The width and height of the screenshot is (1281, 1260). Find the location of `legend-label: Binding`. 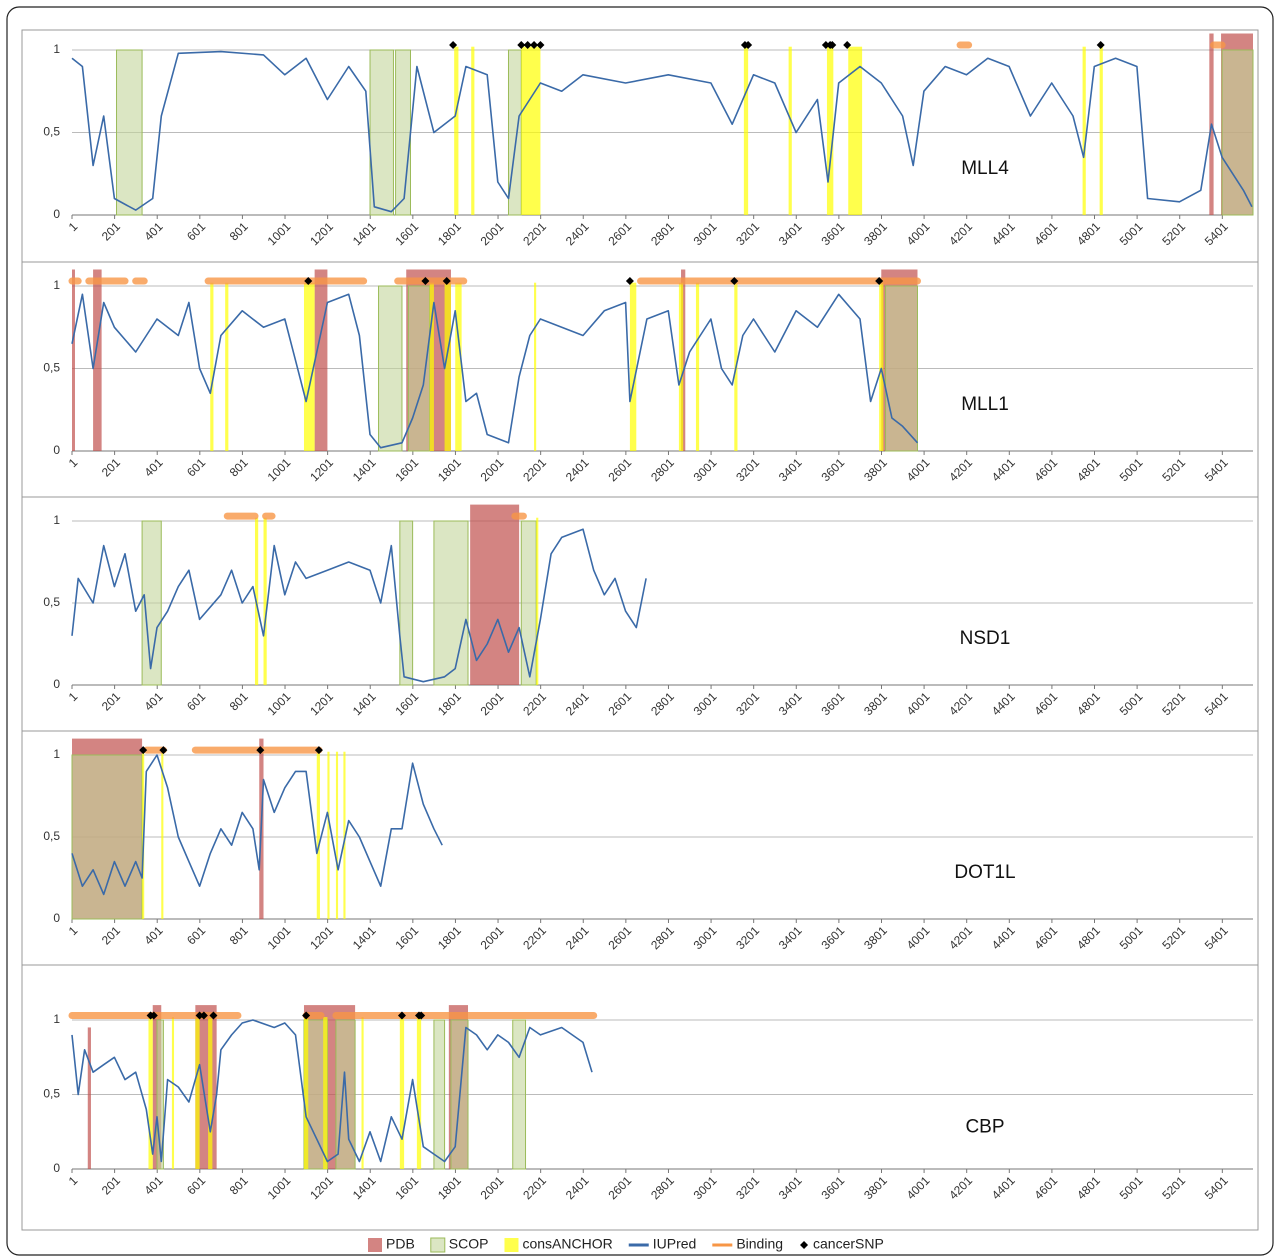

legend-label: Binding is located at coordinates (759, 1244).